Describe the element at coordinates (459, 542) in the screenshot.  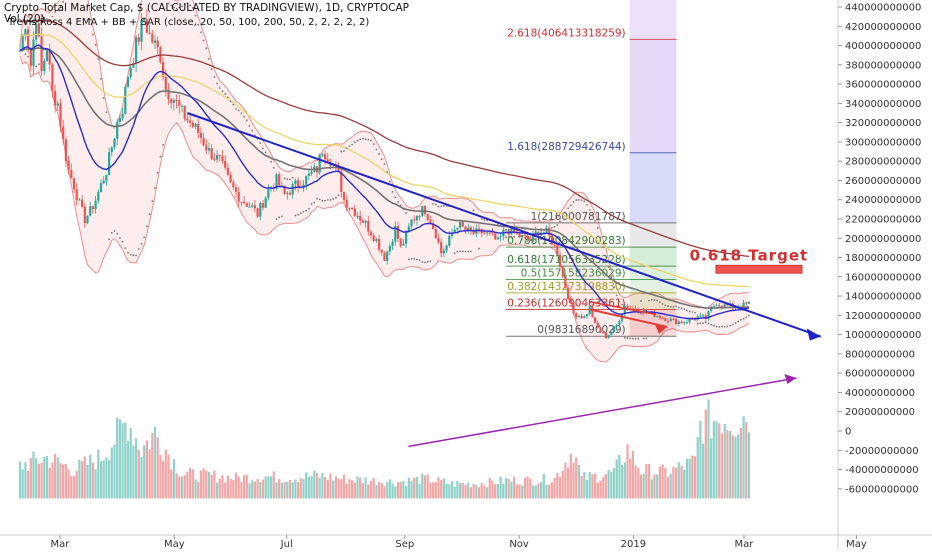
I see `time-axis: Mar May Jul Sep Nov 2019 Mar May` at that location.